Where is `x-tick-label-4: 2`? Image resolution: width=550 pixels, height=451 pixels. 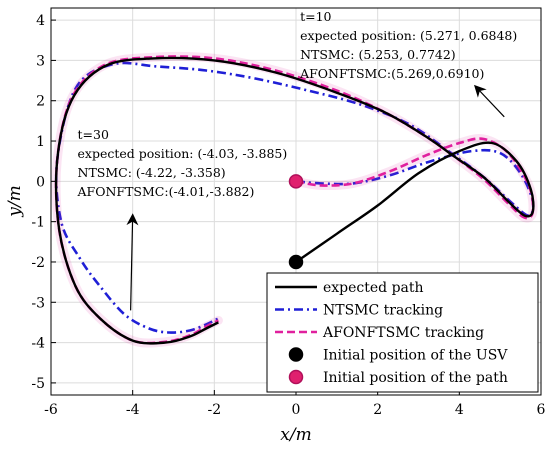 x-tick-label-4: 2 is located at coordinates (377, 410).